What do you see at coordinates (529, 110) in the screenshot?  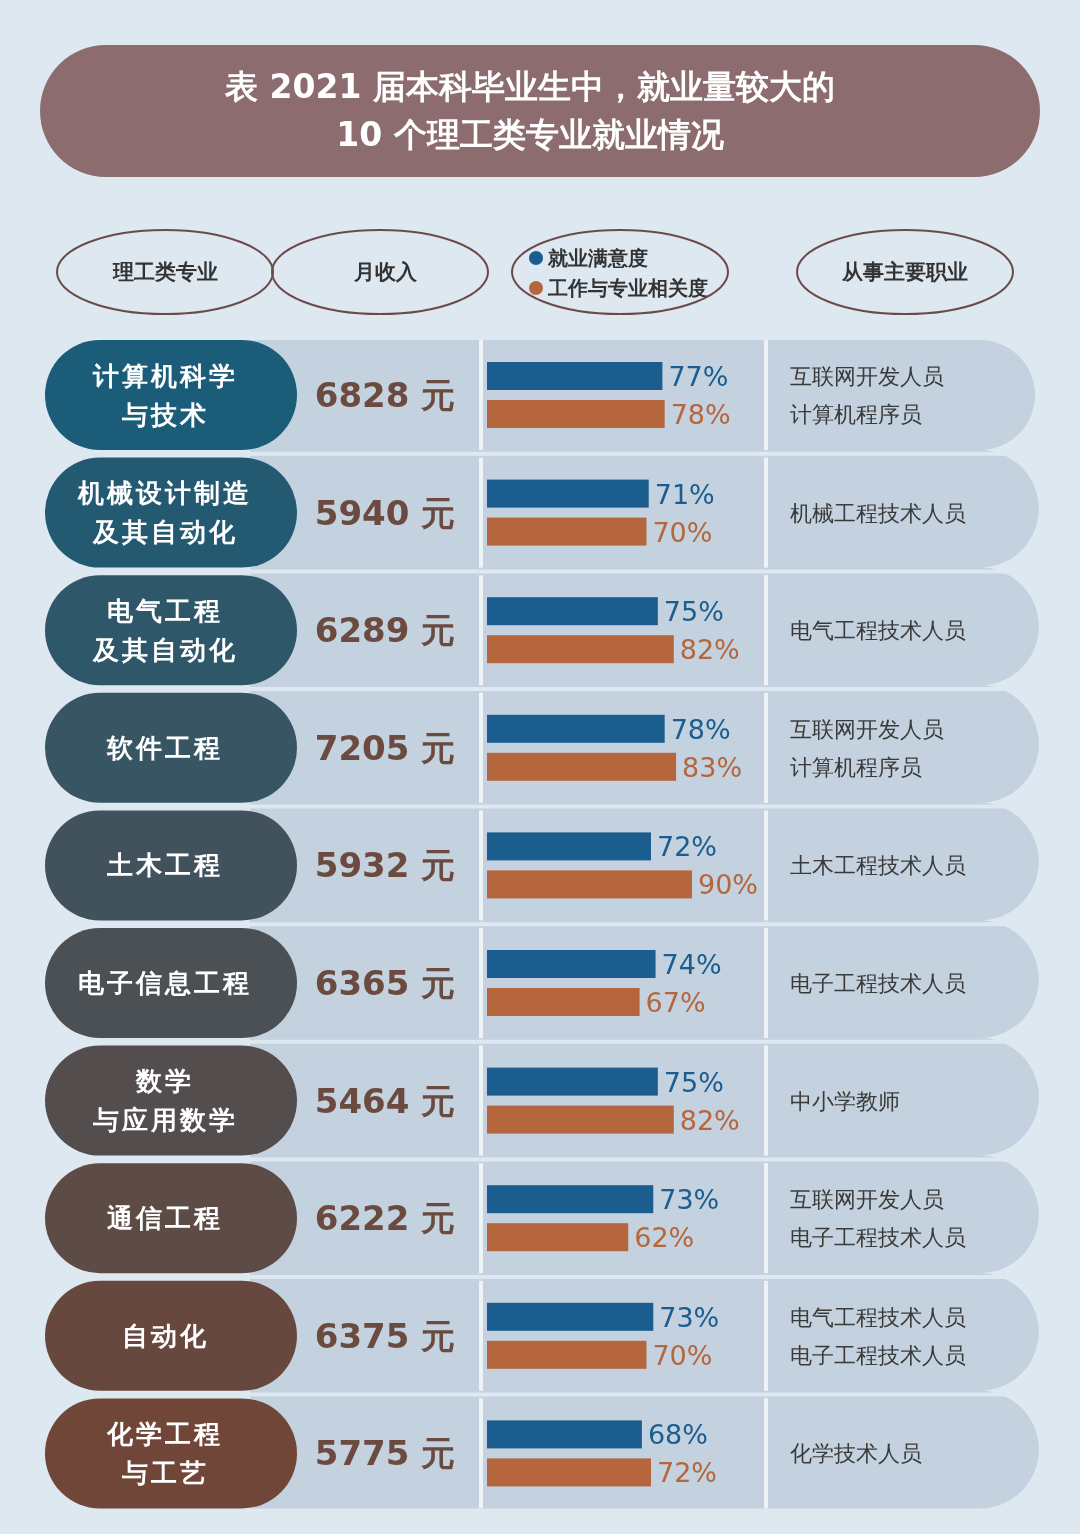 I see `chart-title: 表 2021 届本科毕业生中，就业量较大的 10 个理工类专业就业情况` at bounding box center [529, 110].